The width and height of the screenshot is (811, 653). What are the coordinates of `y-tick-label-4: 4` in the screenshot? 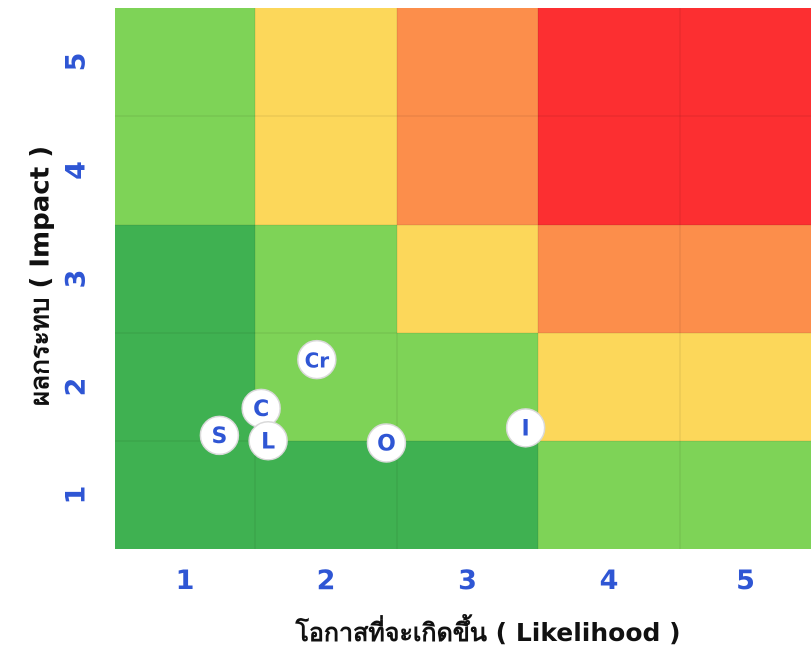 It's located at (76, 170).